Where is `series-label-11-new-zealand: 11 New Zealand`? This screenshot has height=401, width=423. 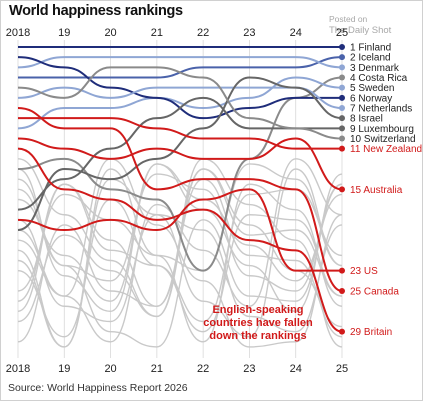
series-label-11-new-zealand: 11 New Zealand is located at coordinates (386, 149).